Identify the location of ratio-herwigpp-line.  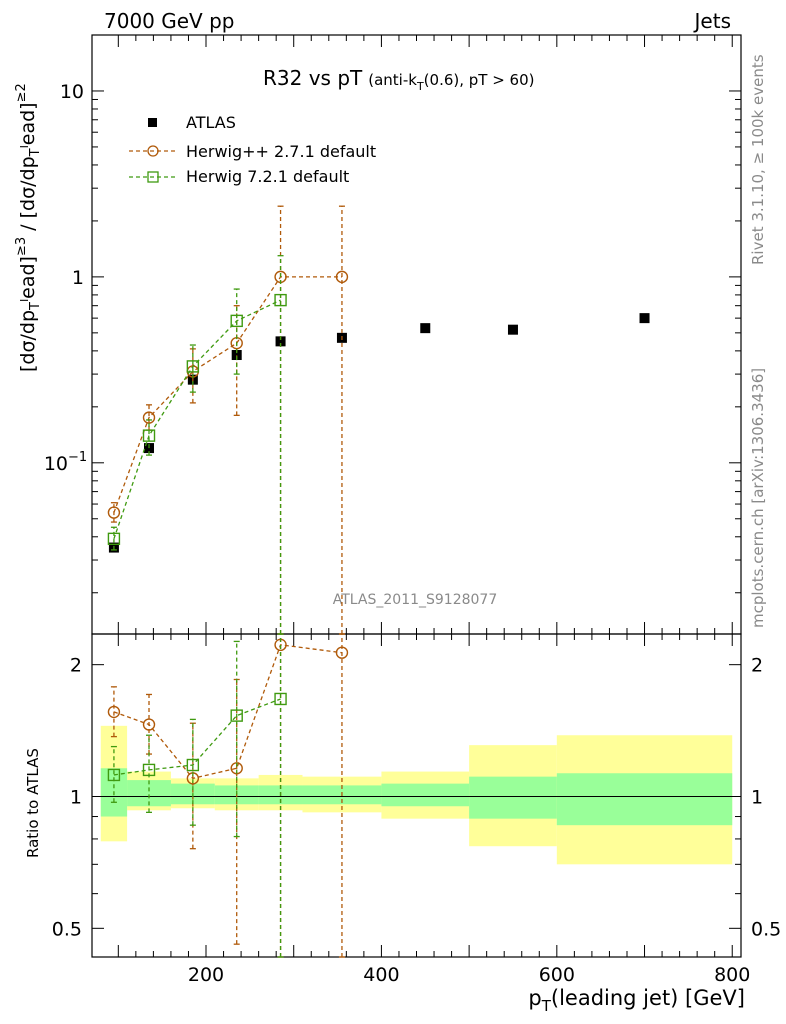
(228, 712).